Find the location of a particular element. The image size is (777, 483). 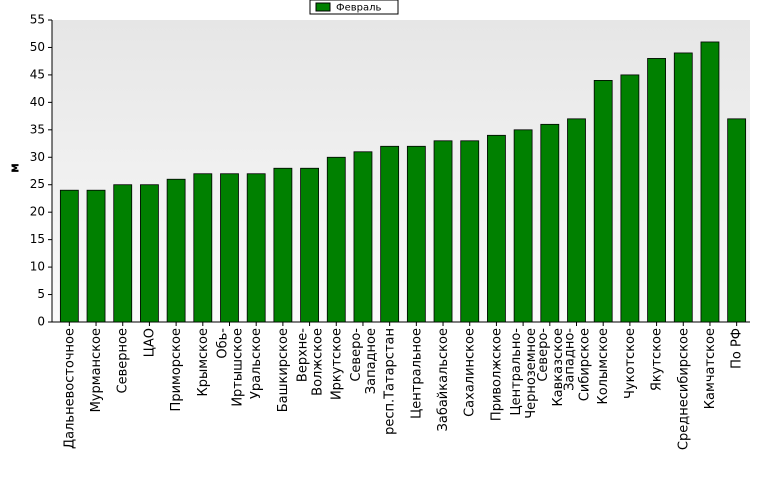

x-tick-label: Сахалинское is located at coordinates (470, 372).